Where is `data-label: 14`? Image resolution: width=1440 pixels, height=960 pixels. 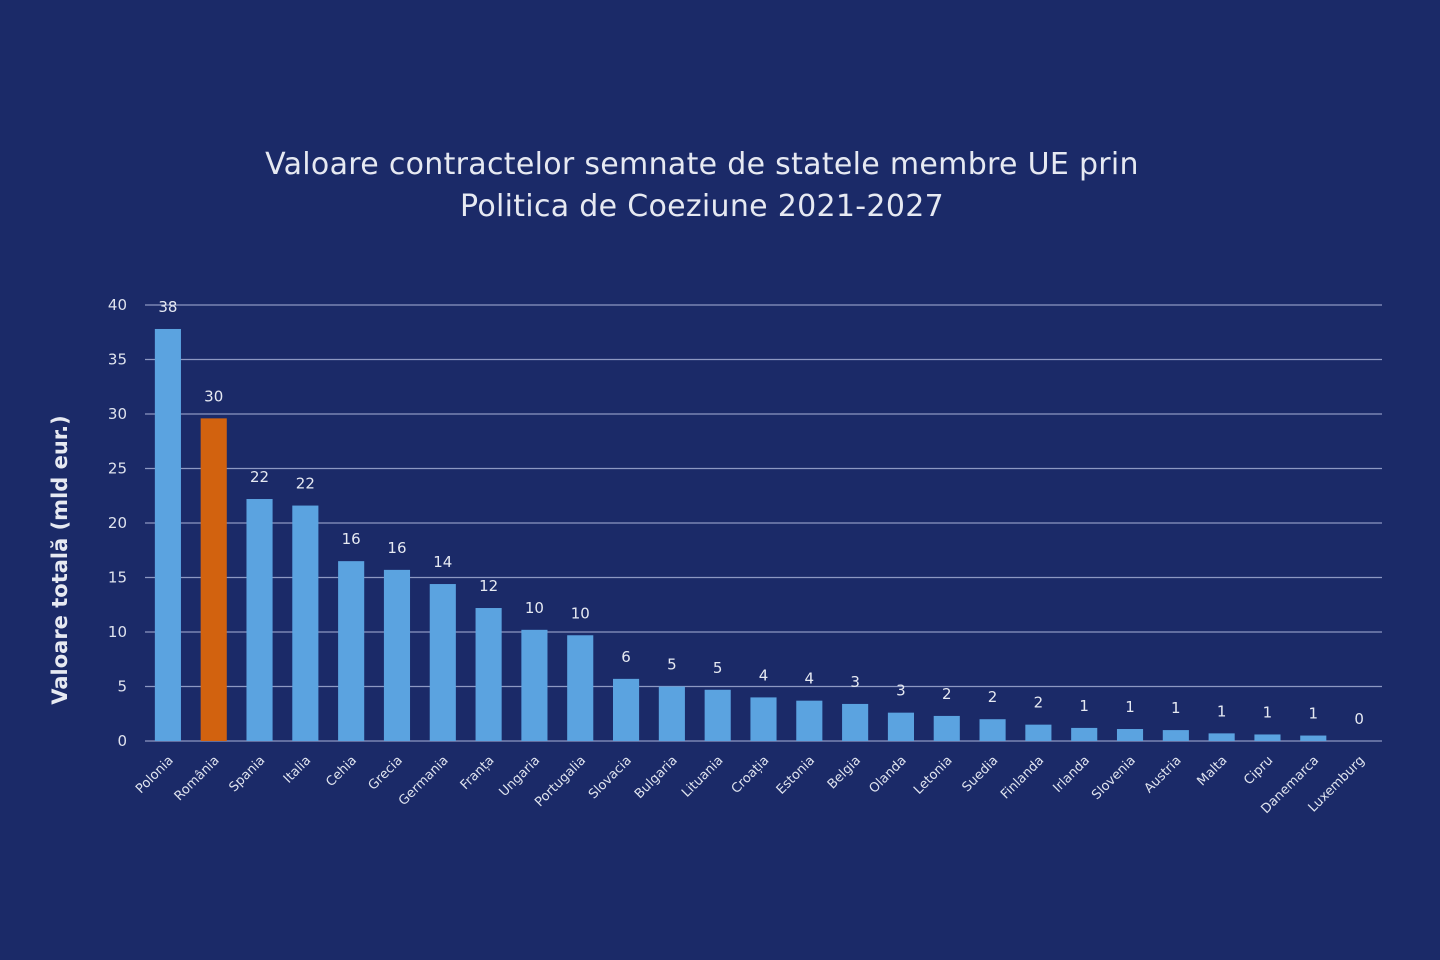 data-label: 14 is located at coordinates (442, 562).